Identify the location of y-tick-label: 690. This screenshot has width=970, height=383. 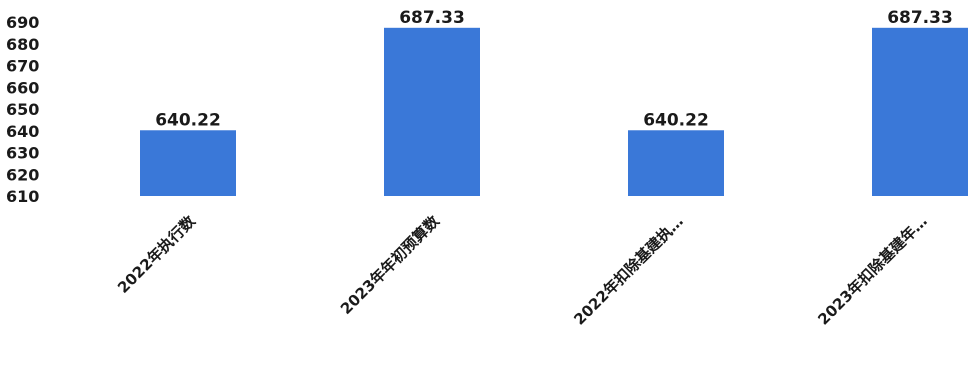
(22, 22).